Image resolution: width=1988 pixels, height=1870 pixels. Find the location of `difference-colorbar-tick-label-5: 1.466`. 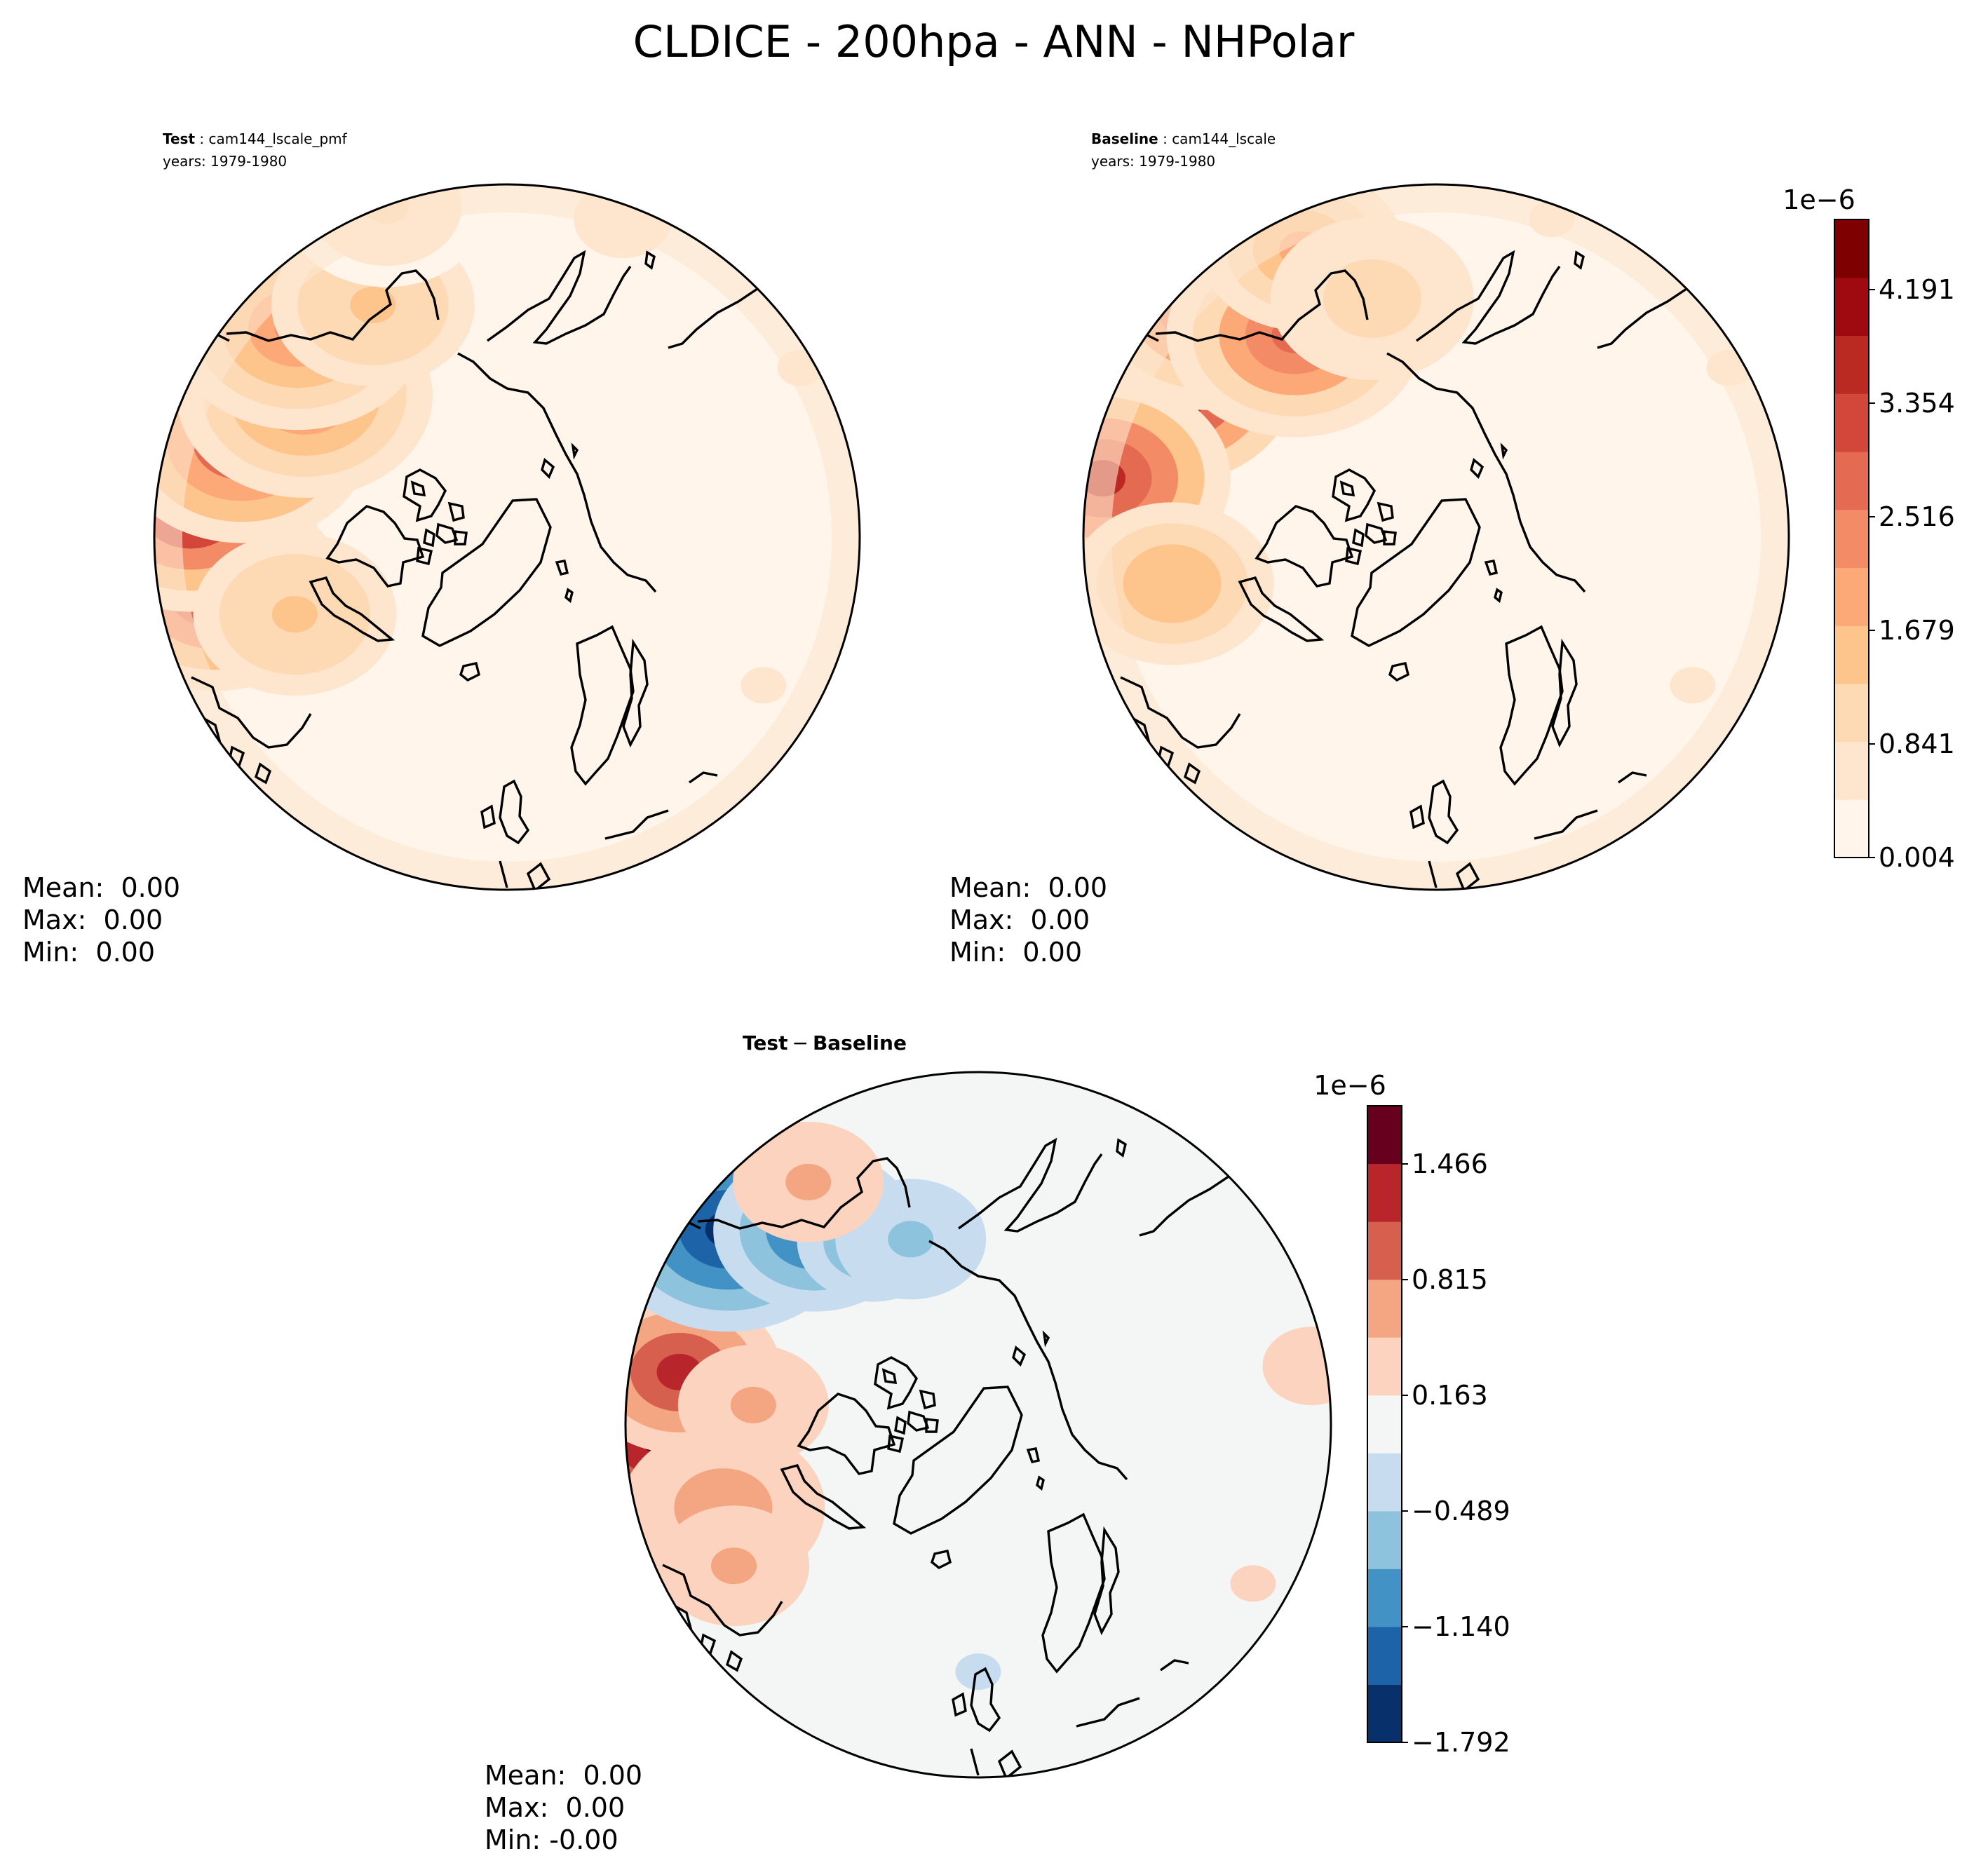

difference-colorbar-tick-label-5: 1.466 is located at coordinates (1450, 1164).